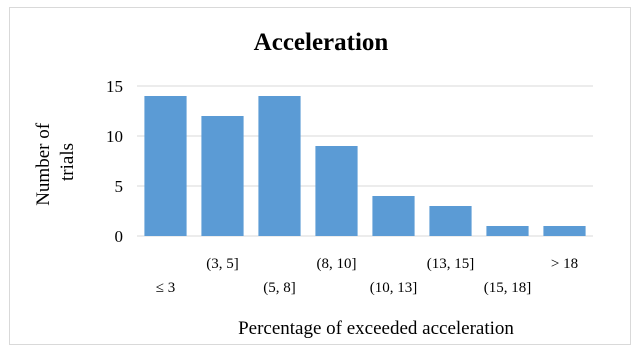  Describe the element at coordinates (337, 264) in the screenshot. I see `x-category-label: (8, 10]` at that location.